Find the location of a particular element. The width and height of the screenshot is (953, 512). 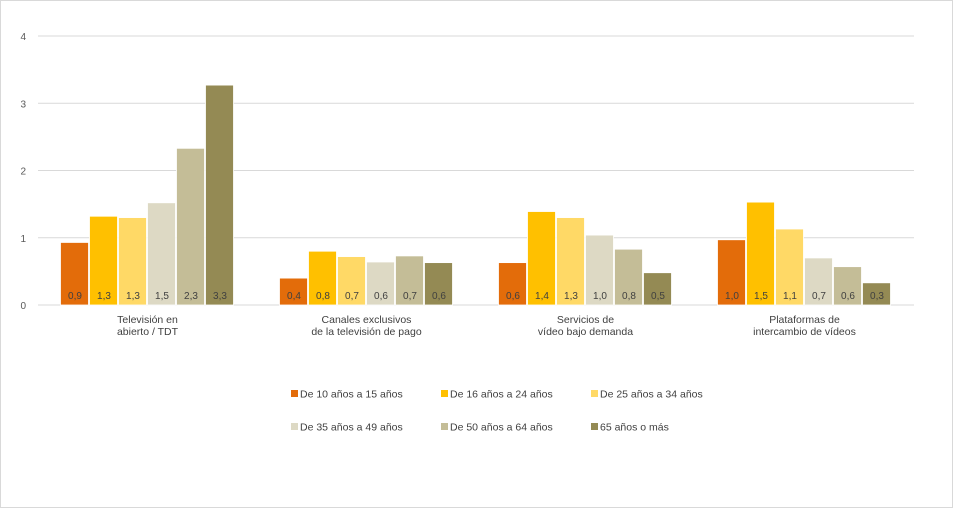

data-label: 0,5 is located at coordinates (658, 296).